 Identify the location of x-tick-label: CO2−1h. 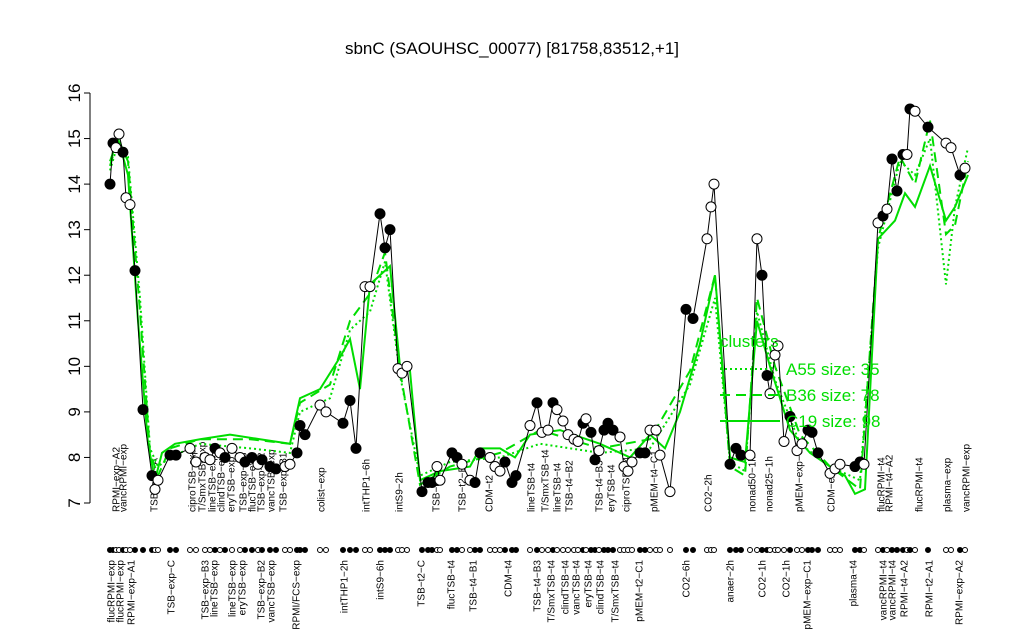
(763, 579).